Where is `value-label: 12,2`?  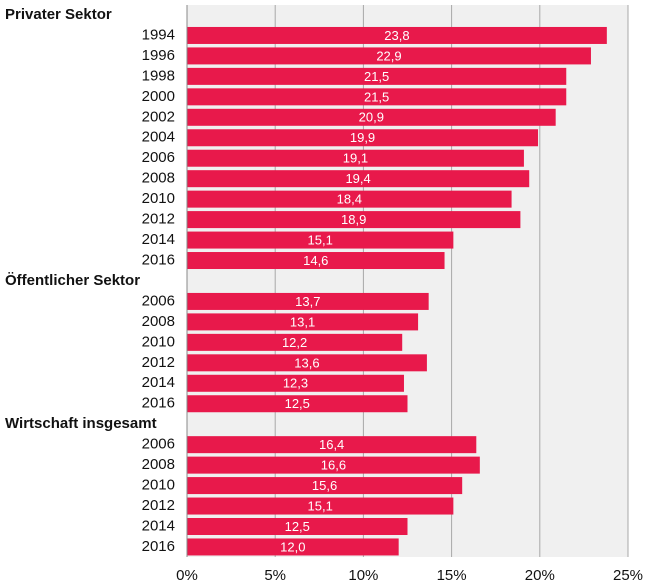 value-label: 12,2 is located at coordinates (294, 342).